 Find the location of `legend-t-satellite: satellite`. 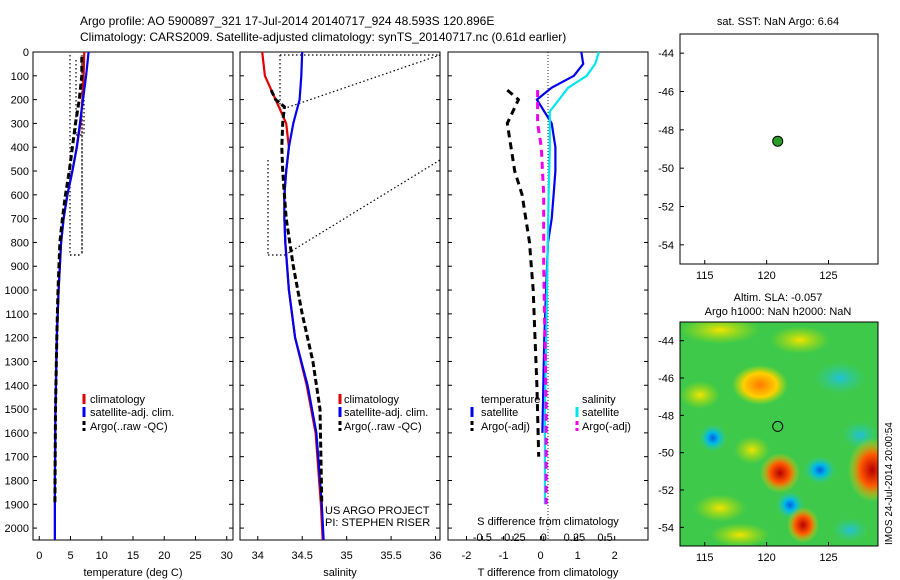

legend-t-satellite: satellite is located at coordinates (499, 413).